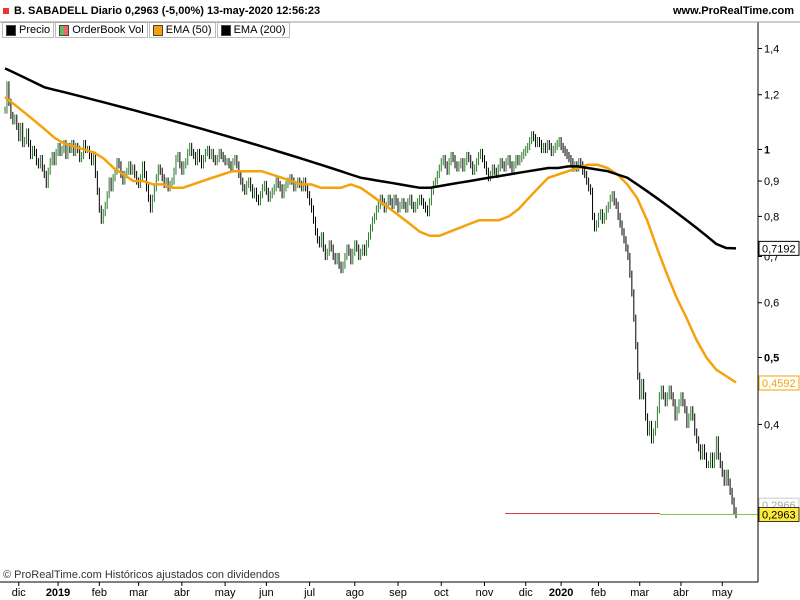 The width and height of the screenshot is (800, 600). I want to click on y-tick-label: 1, so click(767, 150).